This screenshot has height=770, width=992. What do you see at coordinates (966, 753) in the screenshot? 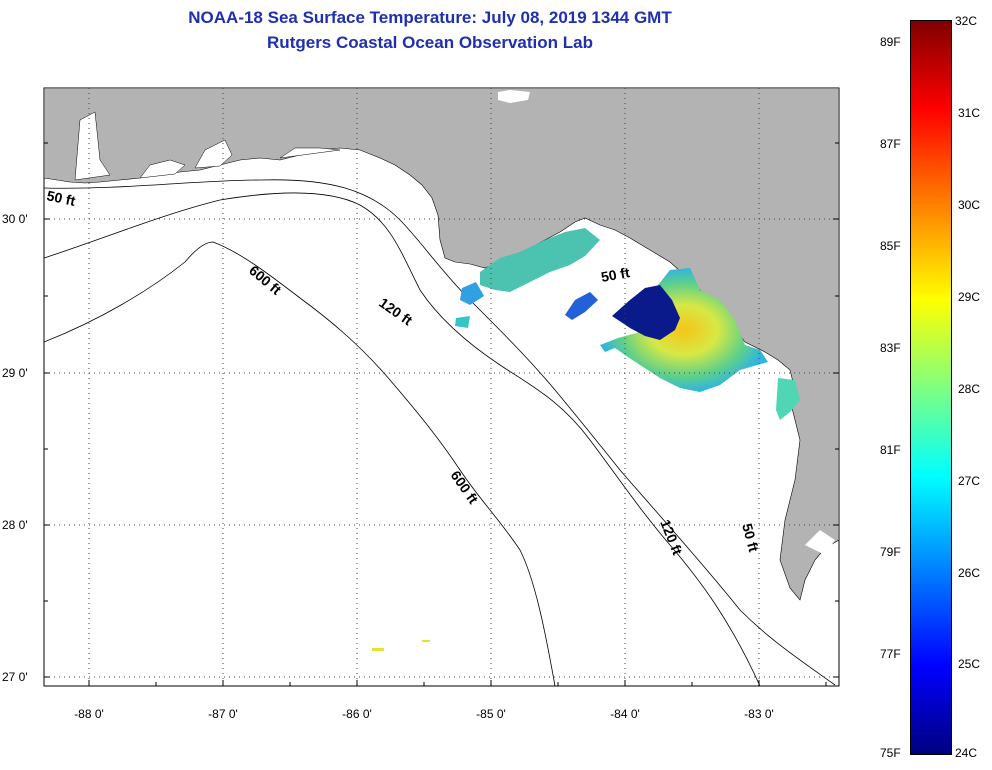
I see `colorbar-c-24: 24C` at bounding box center [966, 753].